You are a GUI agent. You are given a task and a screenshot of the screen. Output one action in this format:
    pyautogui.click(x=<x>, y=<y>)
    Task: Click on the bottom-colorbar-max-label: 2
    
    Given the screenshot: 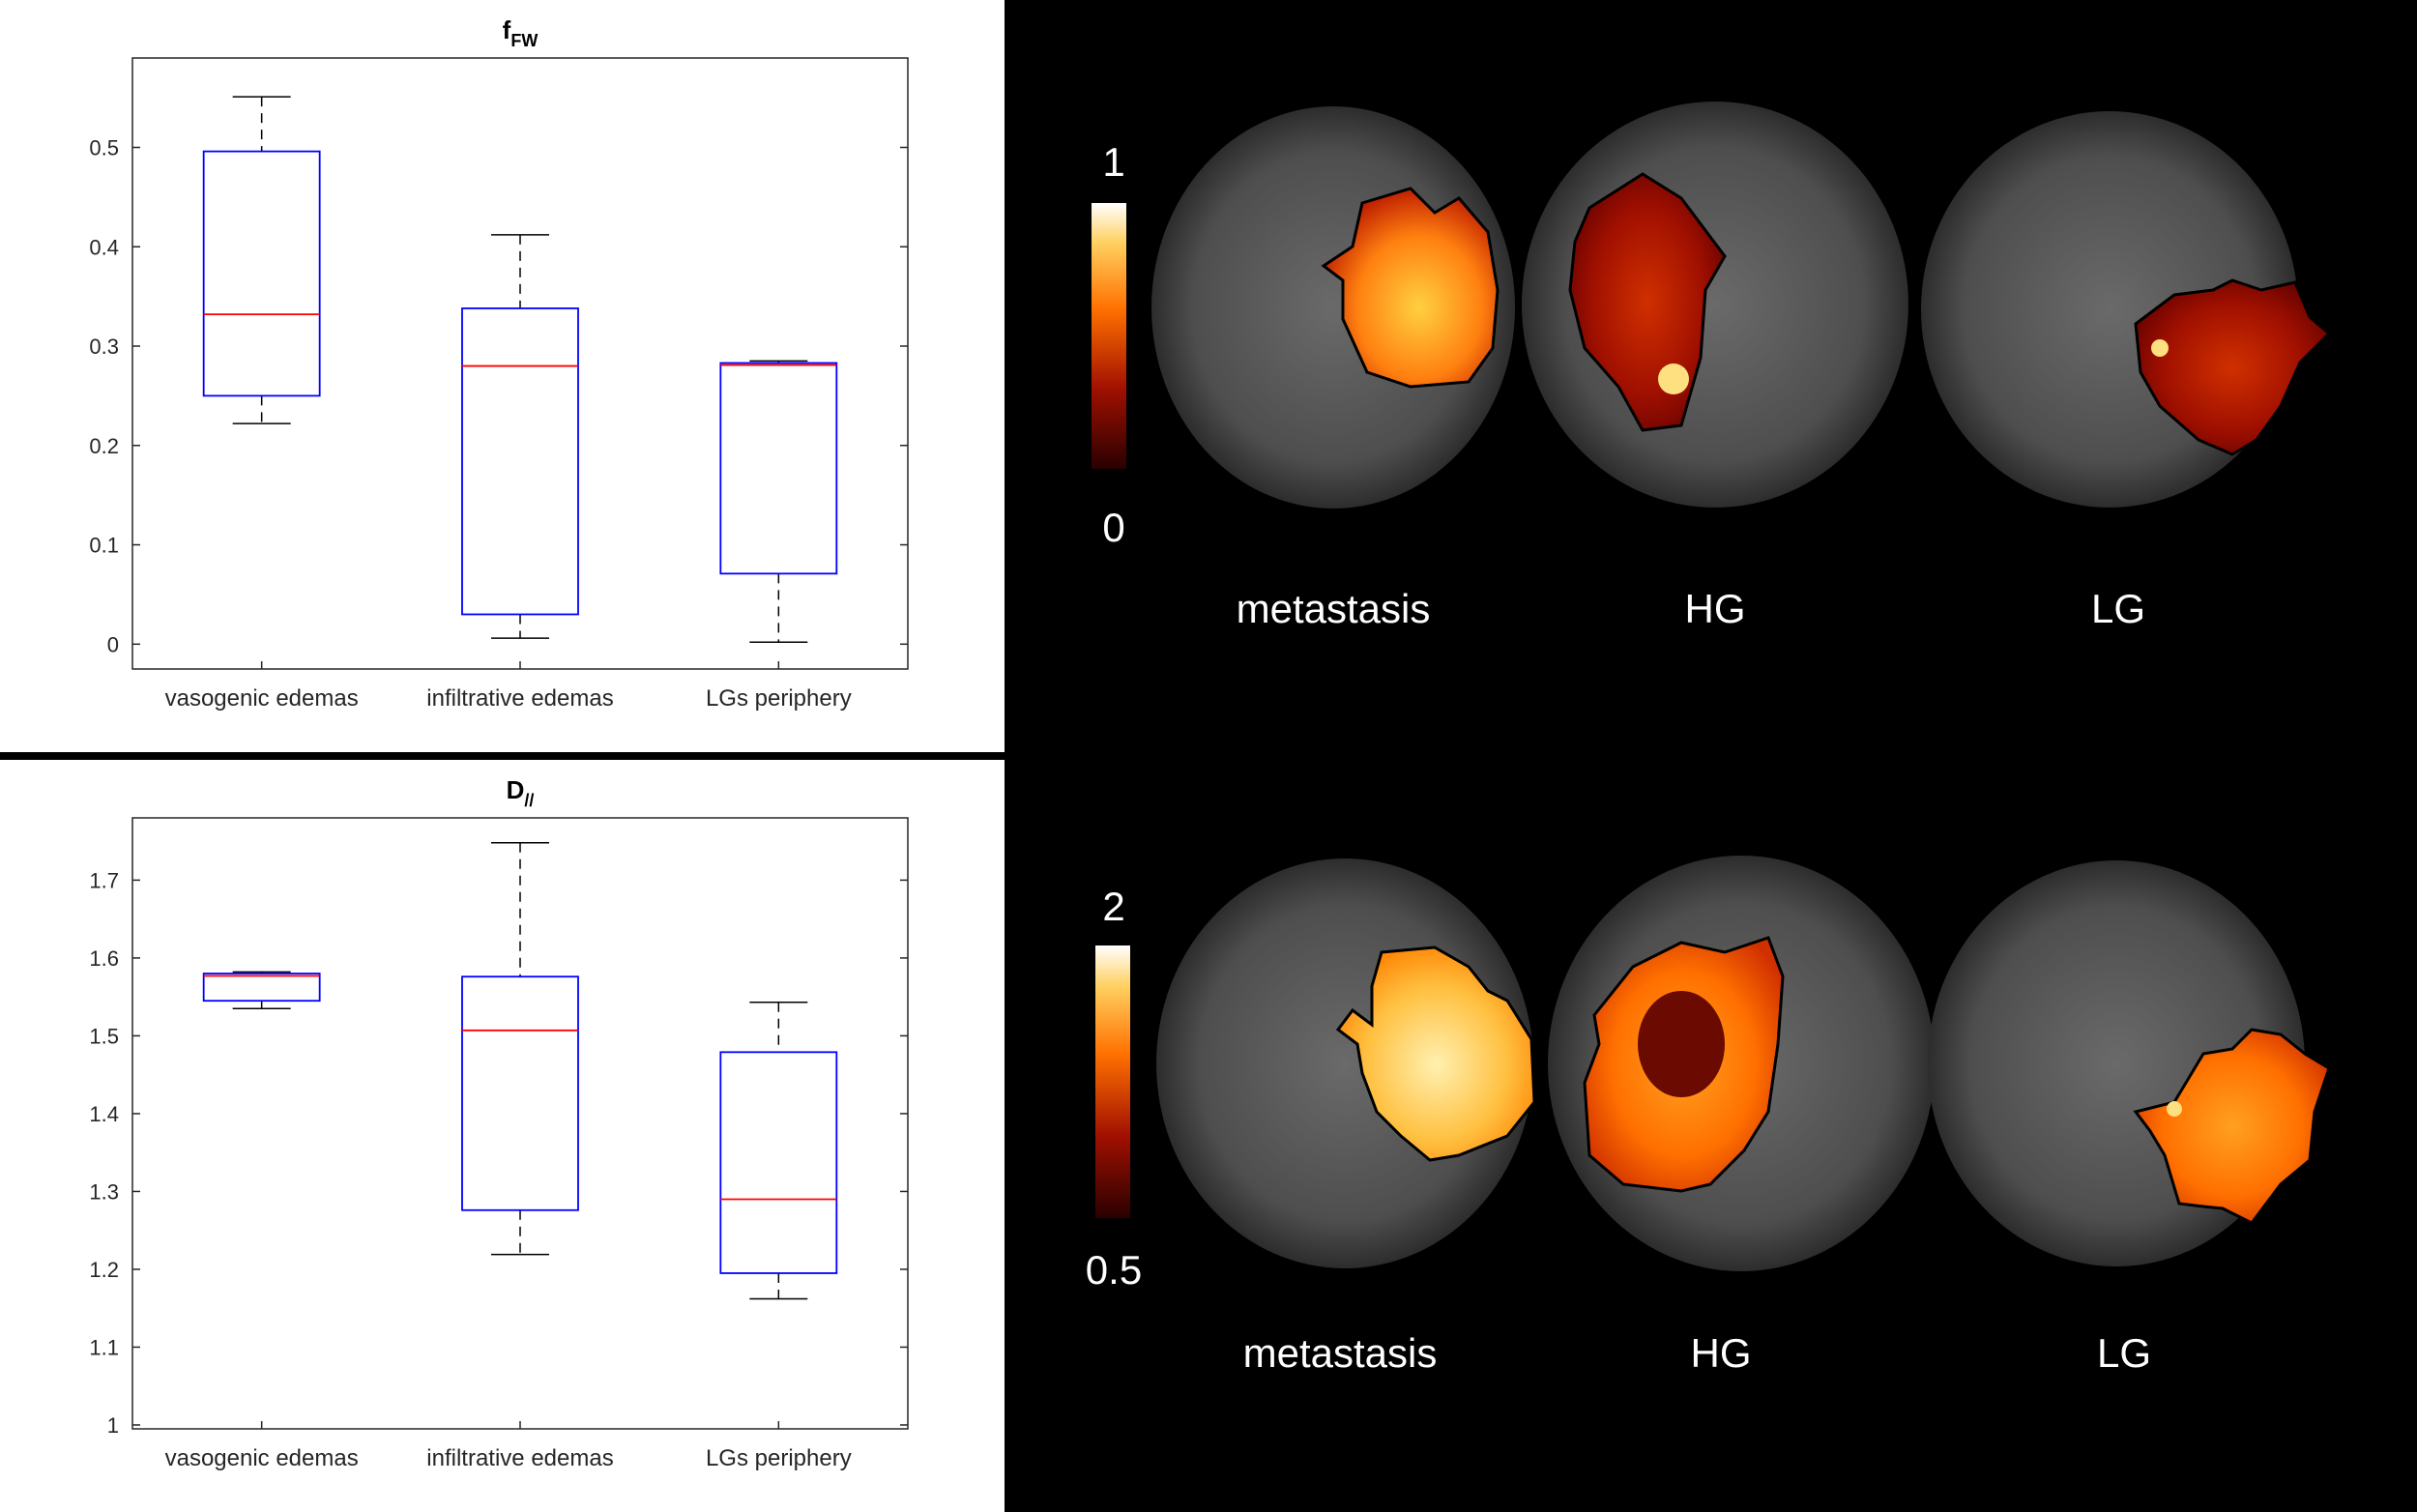 What is the action you would take?
    pyautogui.click(x=1113, y=906)
    